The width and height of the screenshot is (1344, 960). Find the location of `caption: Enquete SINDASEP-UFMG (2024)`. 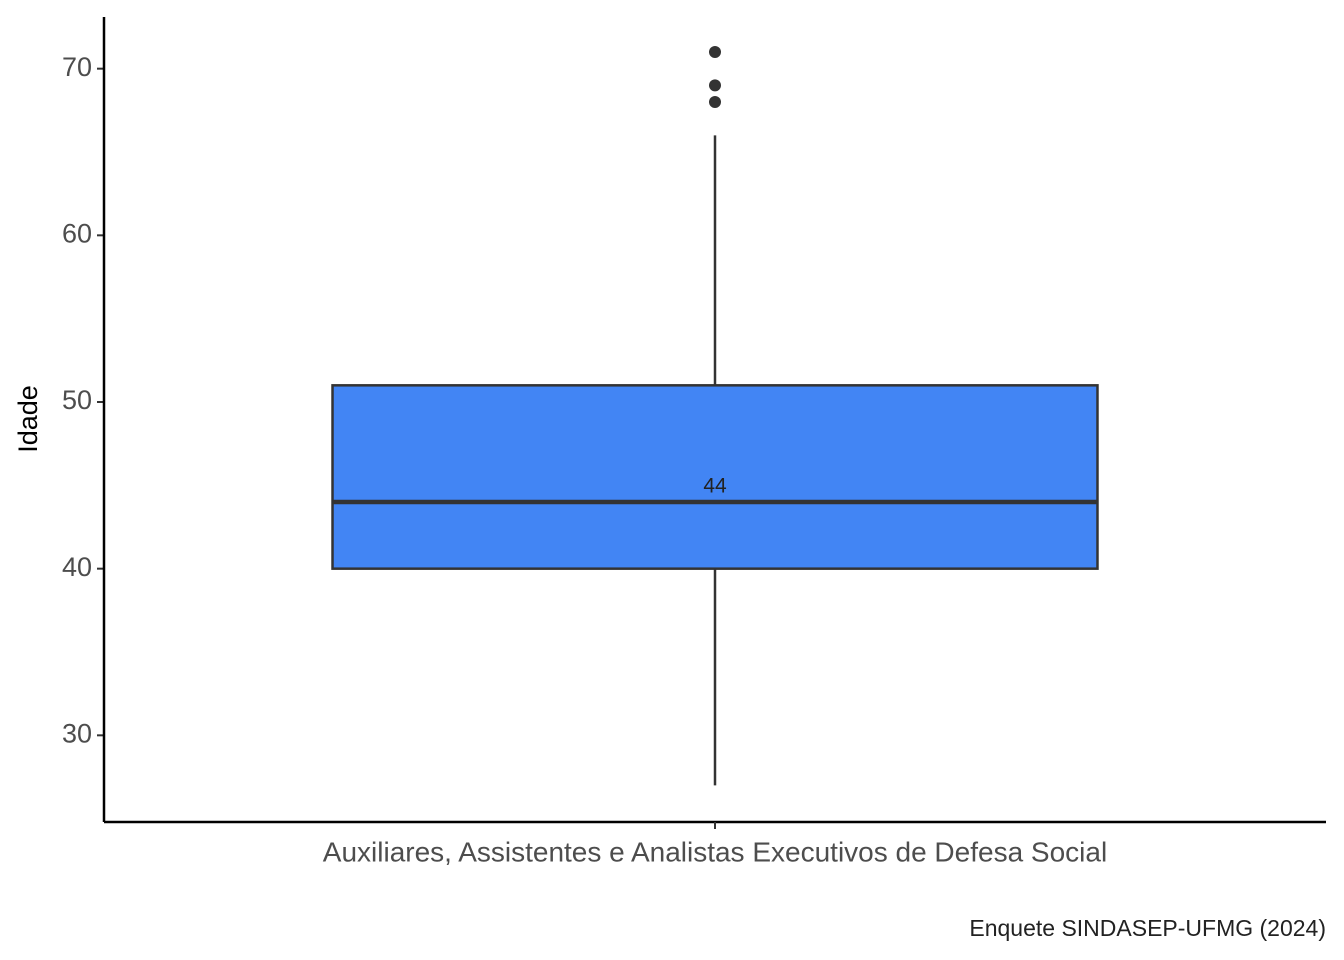

caption: Enquete SINDASEP-UFMG (2024) is located at coordinates (1147, 928).